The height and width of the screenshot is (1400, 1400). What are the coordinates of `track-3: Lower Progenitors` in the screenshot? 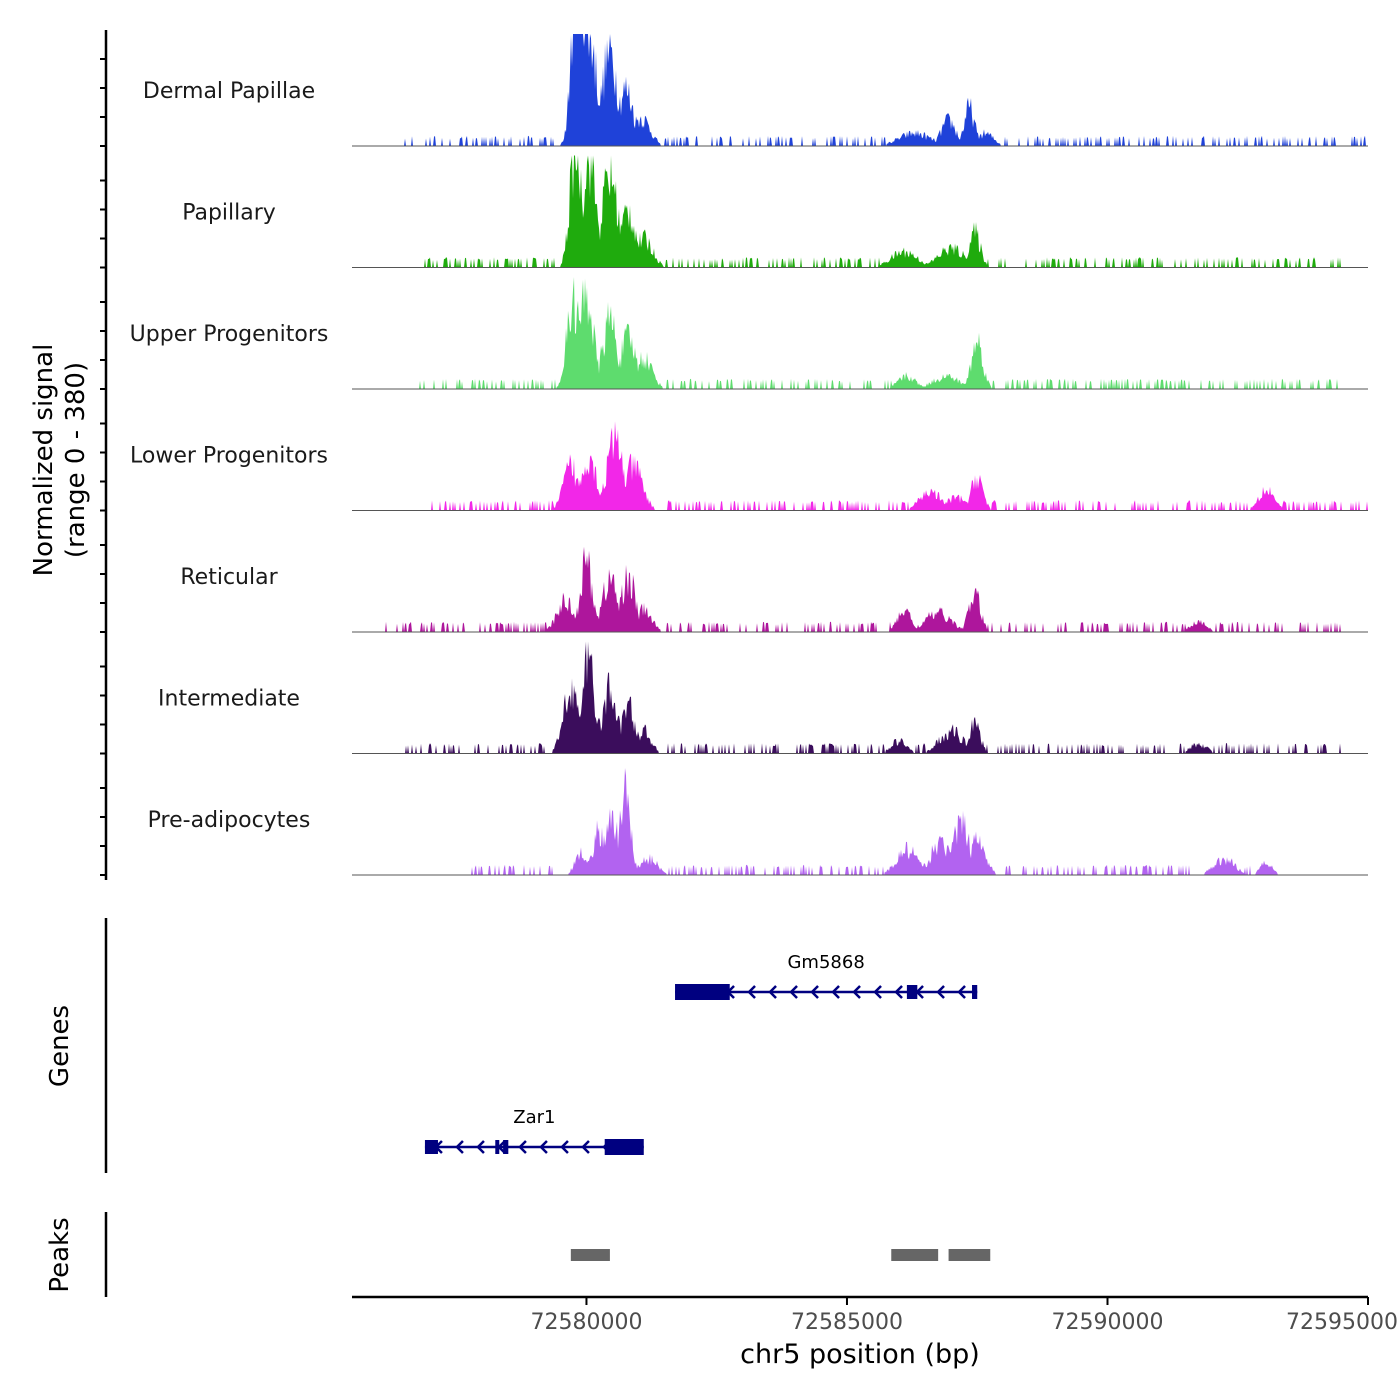 It's located at (749, 466).